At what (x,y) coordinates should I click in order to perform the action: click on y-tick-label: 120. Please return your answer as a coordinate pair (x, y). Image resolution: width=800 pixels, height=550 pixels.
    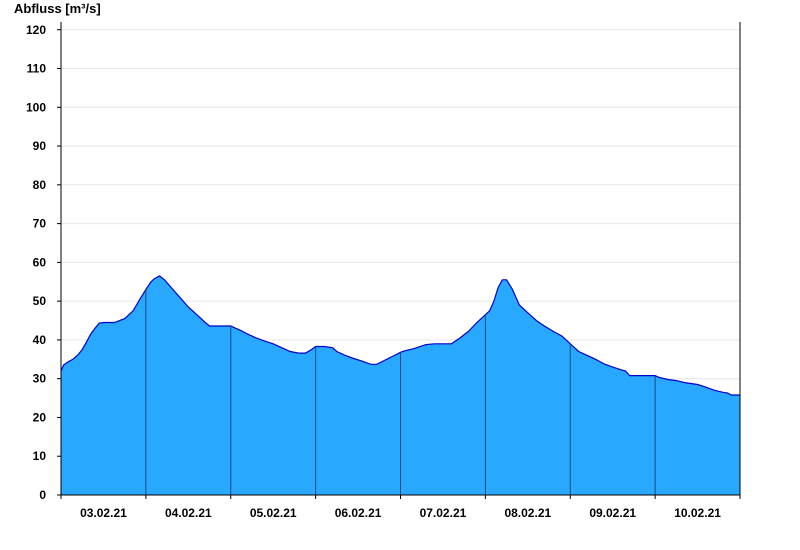
    Looking at the image, I should click on (36, 30).